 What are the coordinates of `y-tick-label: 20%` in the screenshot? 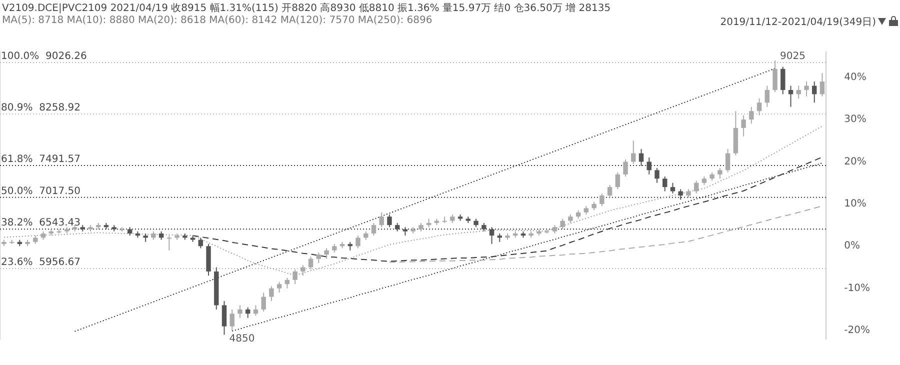 It's located at (855, 162).